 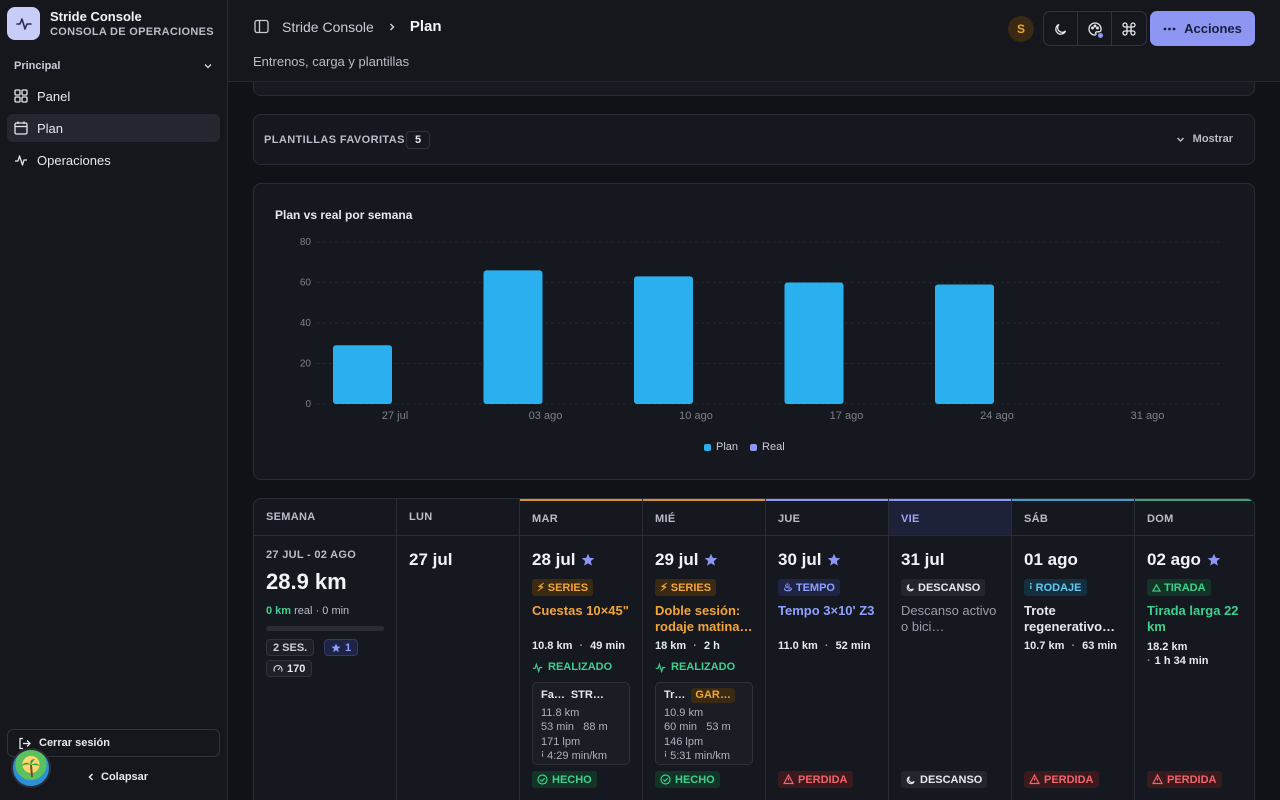 What do you see at coordinates (560, 712) in the screenshot?
I see `activity-km: 11.8 km` at bounding box center [560, 712].